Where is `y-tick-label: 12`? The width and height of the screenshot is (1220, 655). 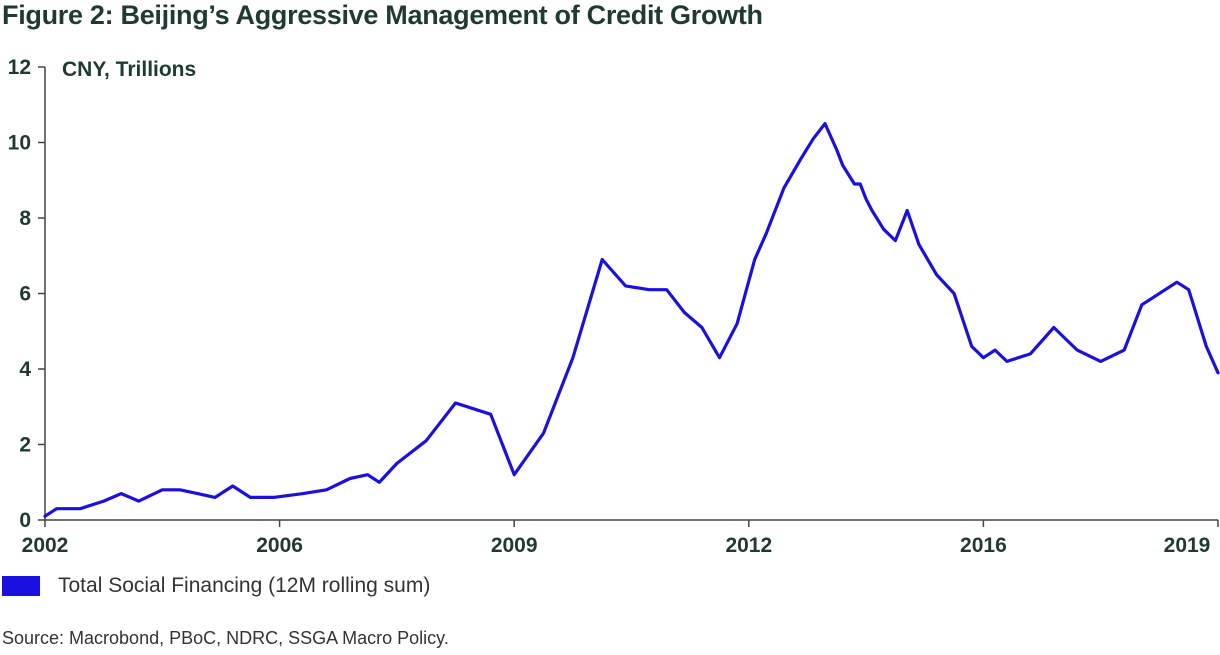
y-tick-label: 12 is located at coordinates (19, 67).